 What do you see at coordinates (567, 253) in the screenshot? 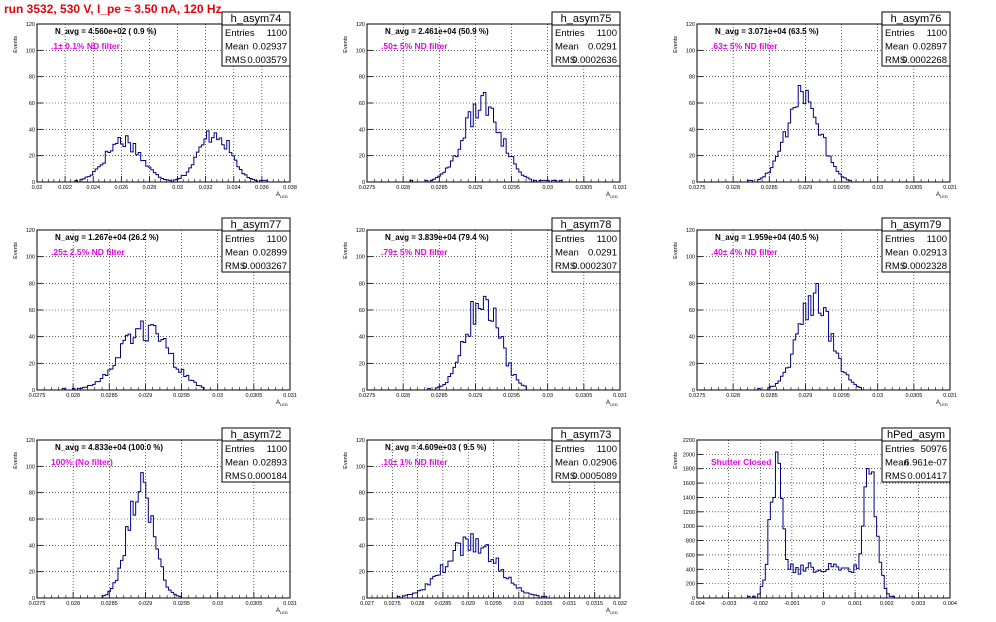
I see `stats-label: Mean` at bounding box center [567, 253].